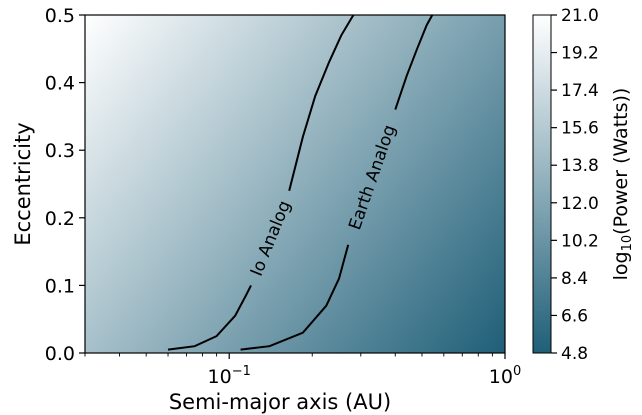 The width and height of the screenshot is (642, 415). What do you see at coordinates (580, 16) in the screenshot?
I see `colorbar-tick-label: 21.0` at bounding box center [580, 16].